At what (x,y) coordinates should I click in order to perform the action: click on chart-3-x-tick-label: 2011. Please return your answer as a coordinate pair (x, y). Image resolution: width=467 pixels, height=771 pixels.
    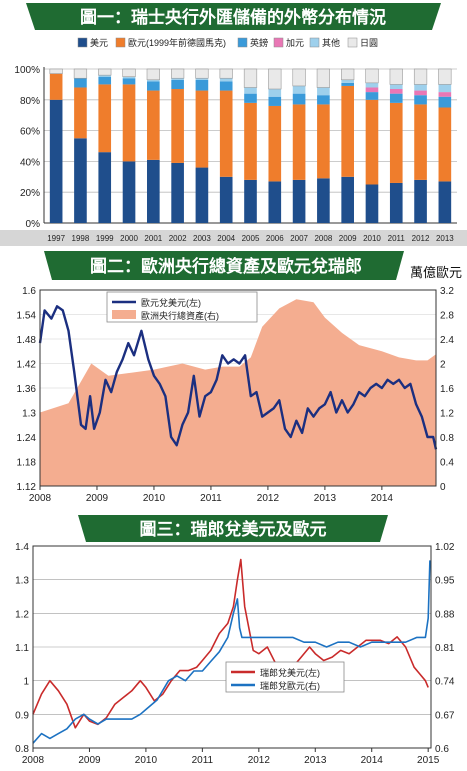
    Looking at the image, I should click on (203, 760).